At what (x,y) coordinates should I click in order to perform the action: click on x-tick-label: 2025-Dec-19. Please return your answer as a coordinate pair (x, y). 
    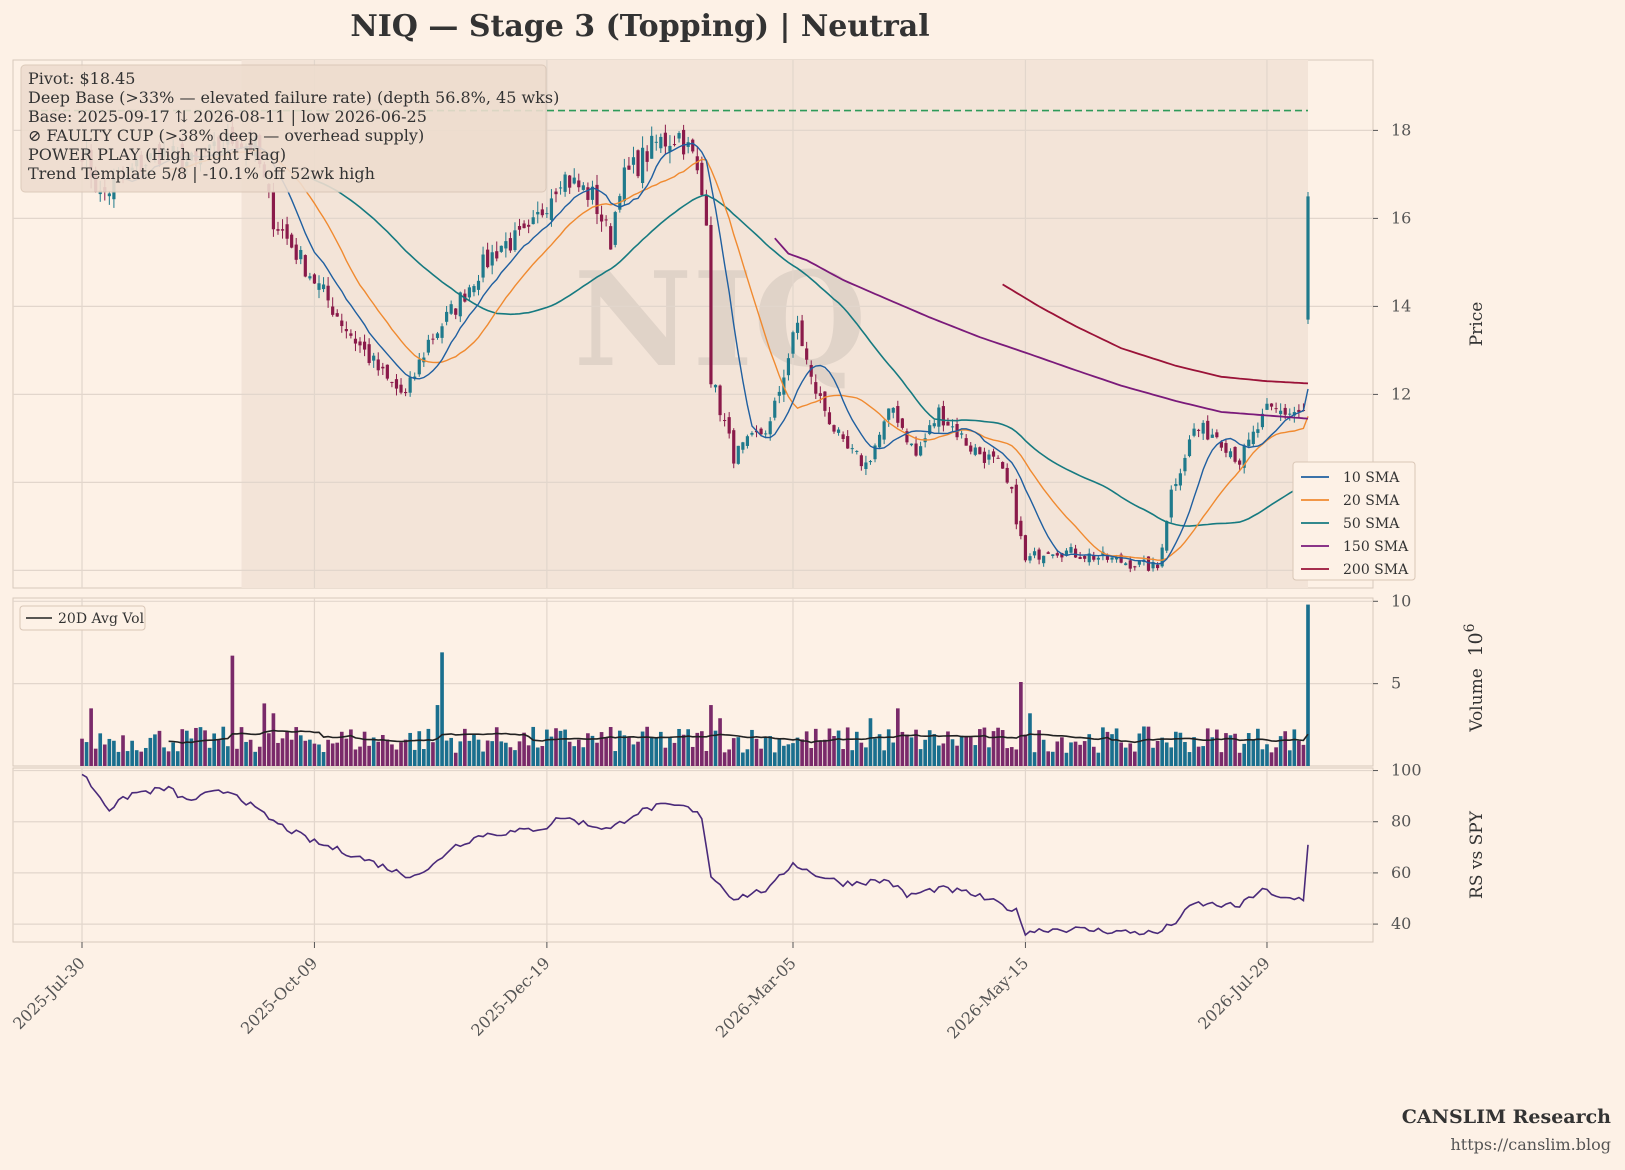
    Looking at the image, I should click on (510, 996).